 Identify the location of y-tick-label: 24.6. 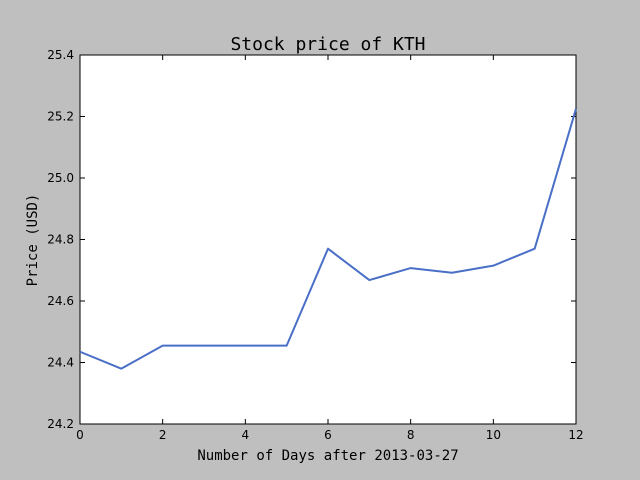
(60, 301).